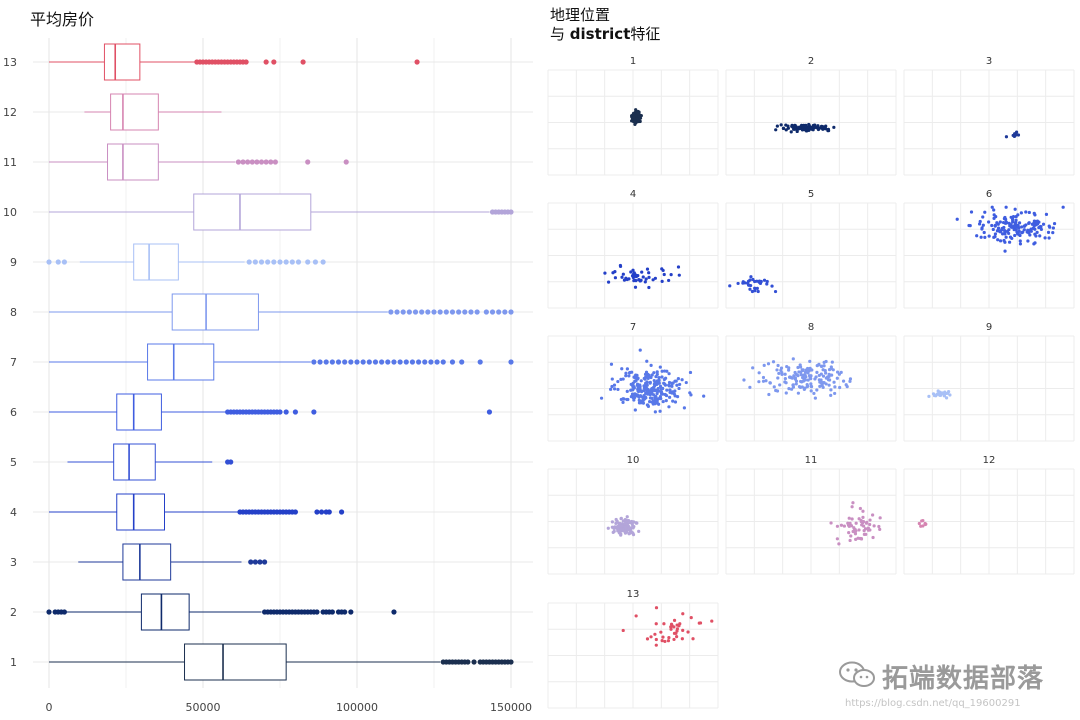  I want to click on wechat-logo-icon, so click(857, 674).